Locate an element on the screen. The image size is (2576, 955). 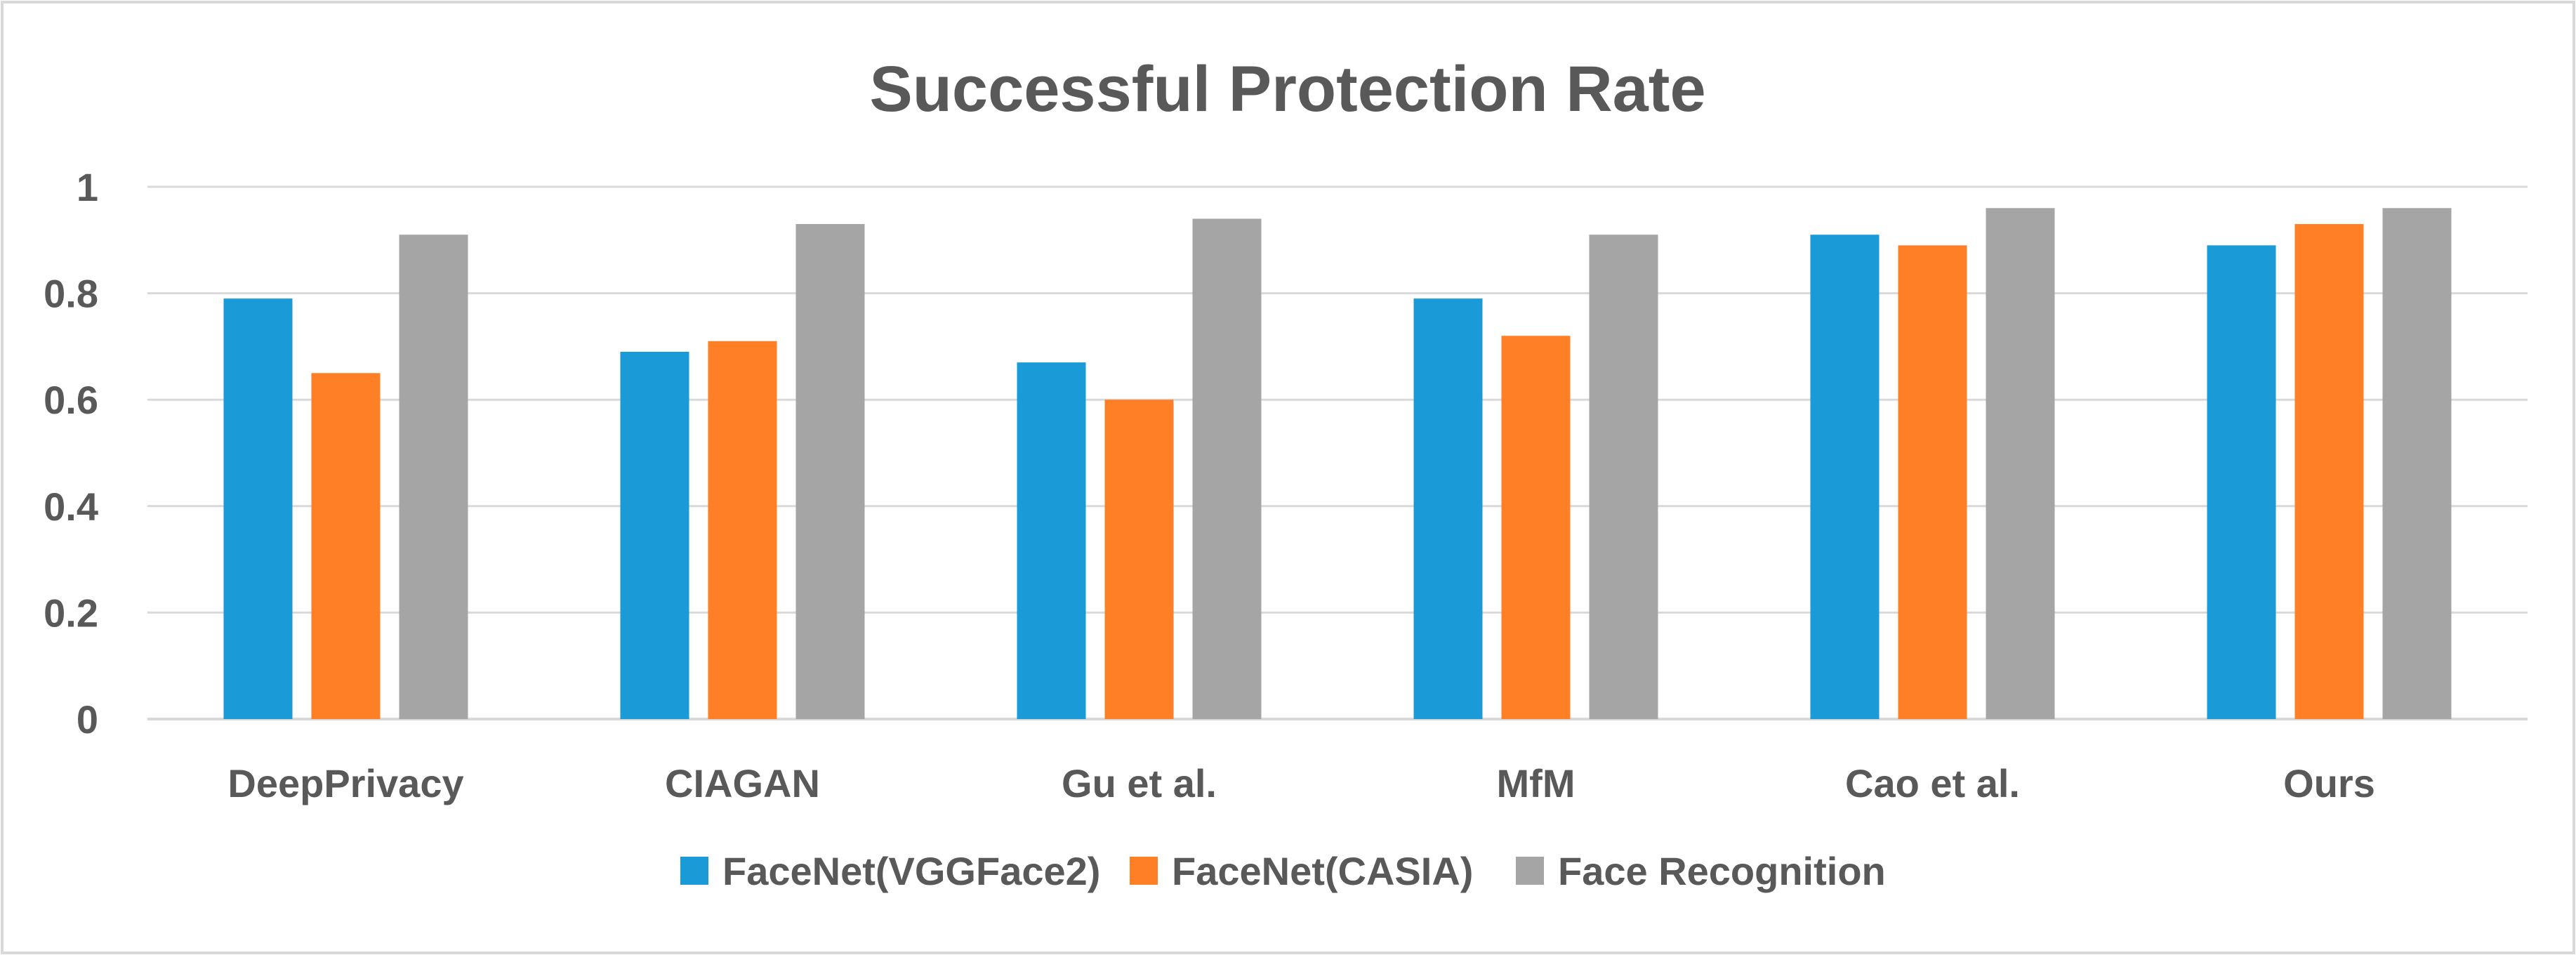
y-tick-label: 0.2 is located at coordinates (71, 613).